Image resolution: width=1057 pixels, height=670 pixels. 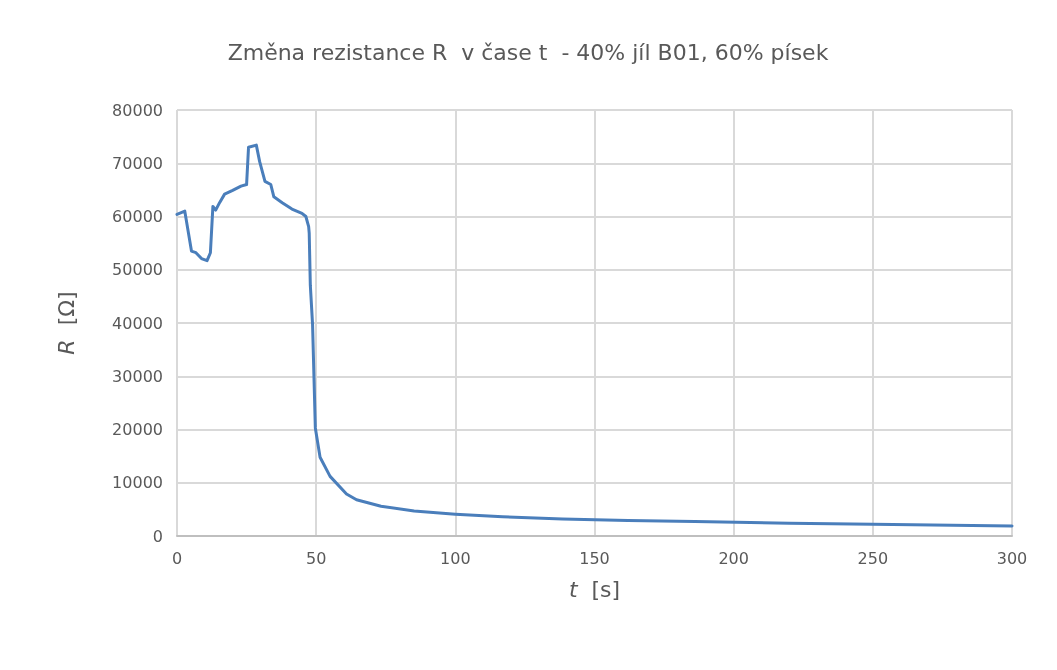 What do you see at coordinates (66, 323) in the screenshot?
I see `y-axis-title: R [Ω]` at bounding box center [66, 323].